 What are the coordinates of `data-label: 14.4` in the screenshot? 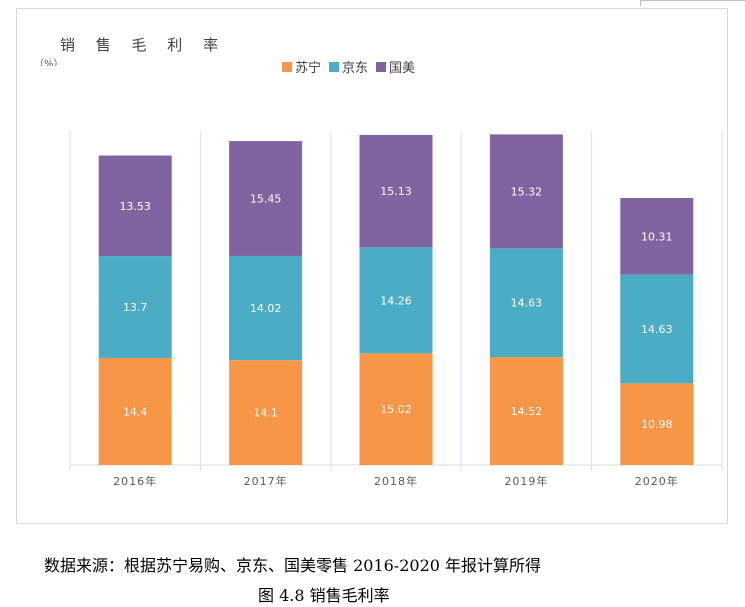 It's located at (135, 411).